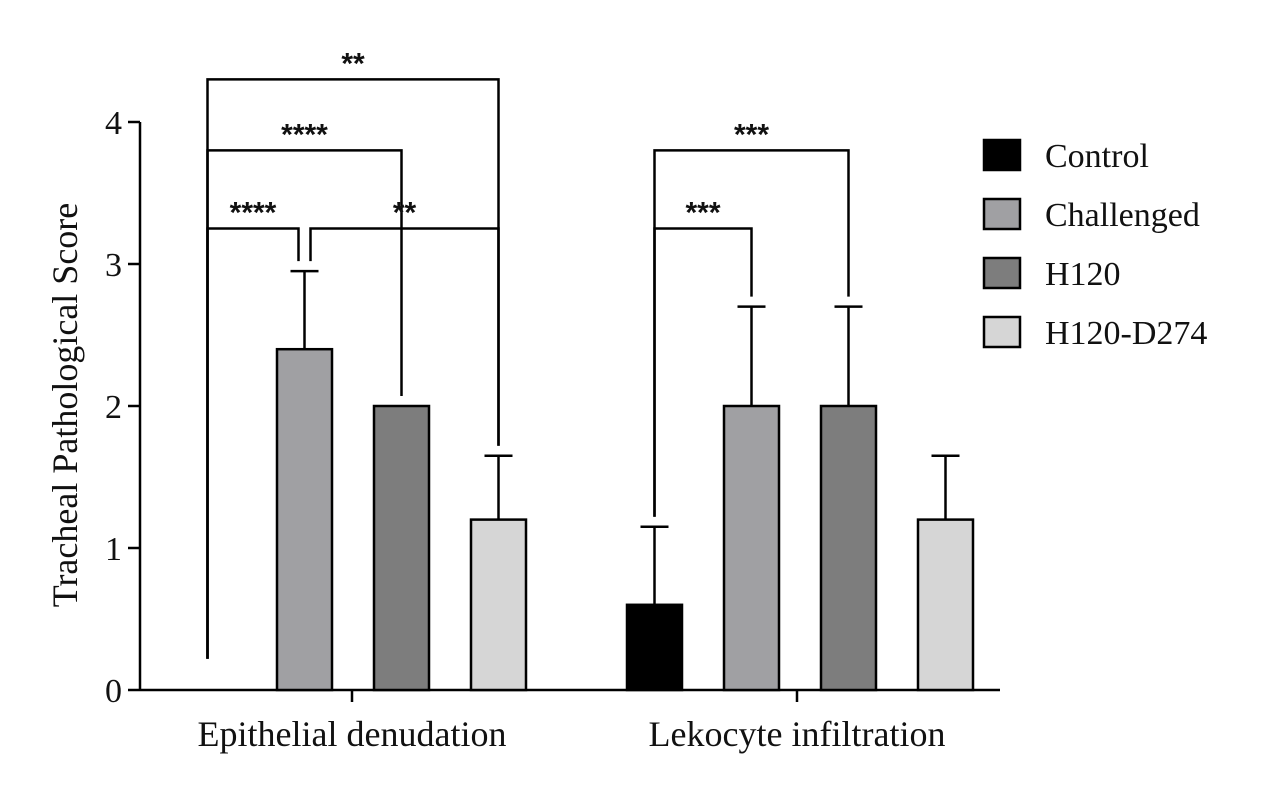 The image size is (1268, 788). What do you see at coordinates (113, 407) in the screenshot?
I see `y-tick-label: 2` at bounding box center [113, 407].